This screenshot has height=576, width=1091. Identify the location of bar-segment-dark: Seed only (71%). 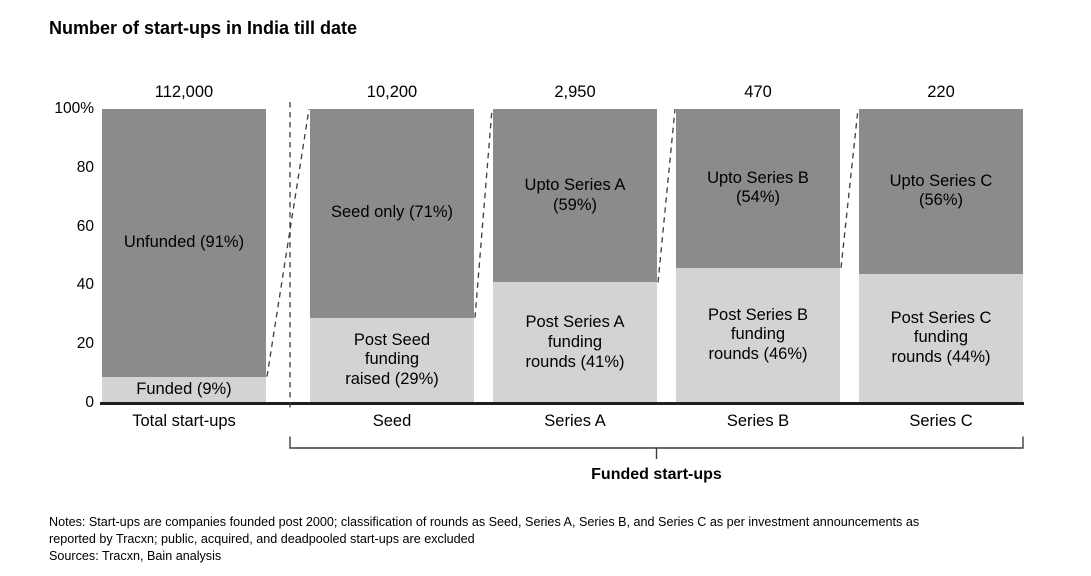
(392, 213).